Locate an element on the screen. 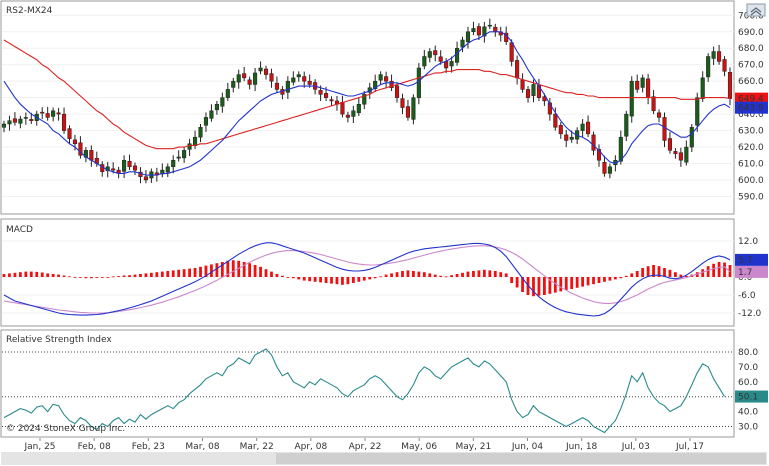 The width and height of the screenshot is (769, 466). price-y-tick-label: 610.0 is located at coordinates (751, 165).